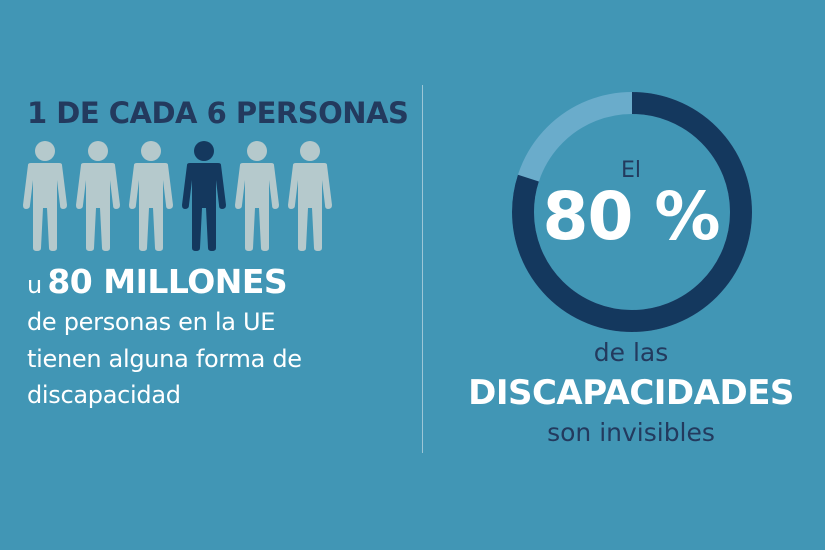 This screenshot has width=825, height=550. Describe the element at coordinates (631, 352) in the screenshot. I see `de-las-label: de las` at that location.